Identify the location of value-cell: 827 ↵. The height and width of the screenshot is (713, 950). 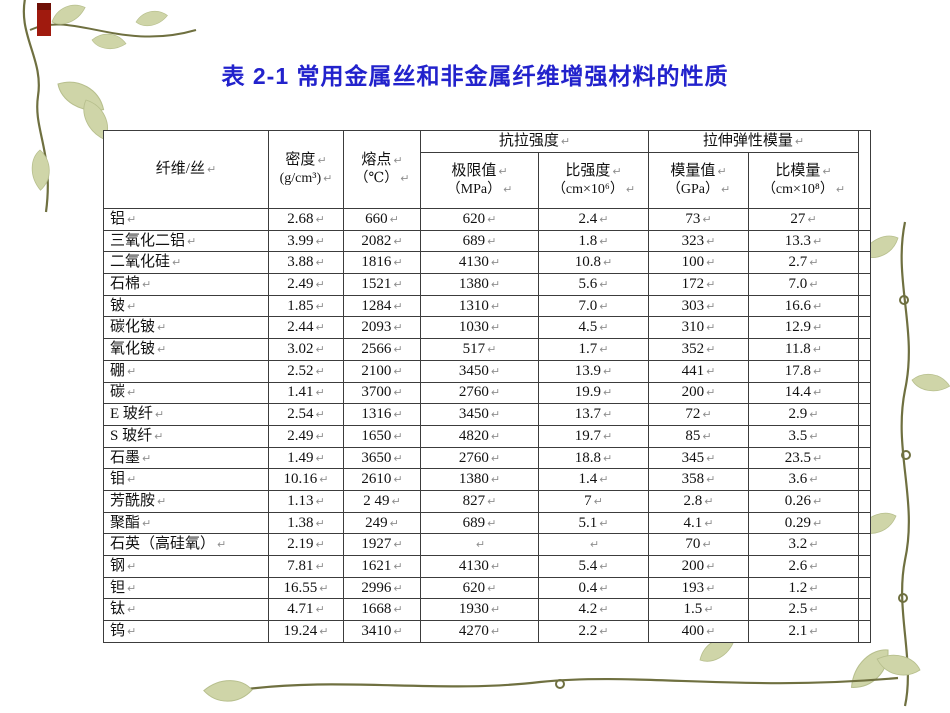
(479, 501).